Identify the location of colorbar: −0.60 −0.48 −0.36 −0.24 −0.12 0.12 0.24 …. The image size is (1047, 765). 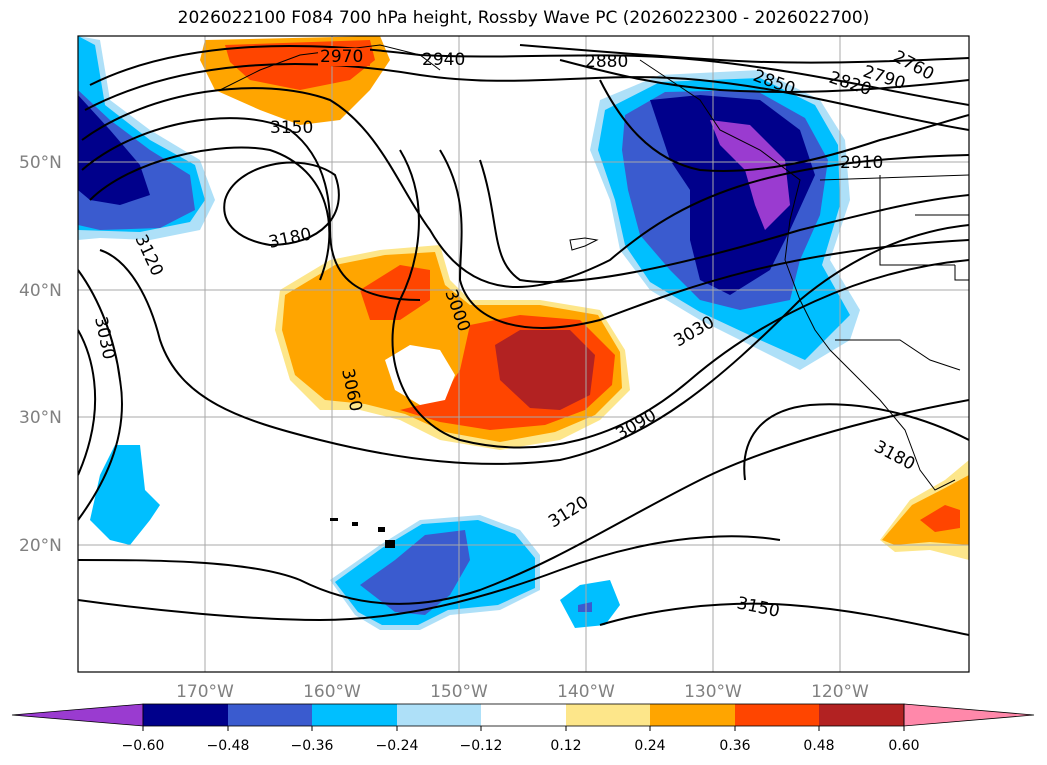
(523, 728).